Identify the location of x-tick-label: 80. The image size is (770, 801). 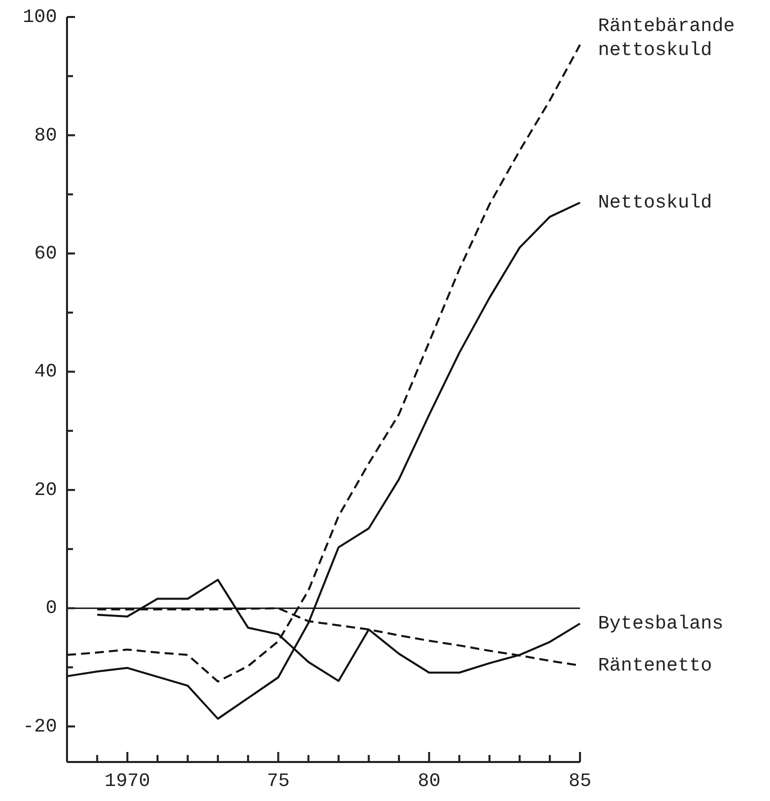
(429, 781).